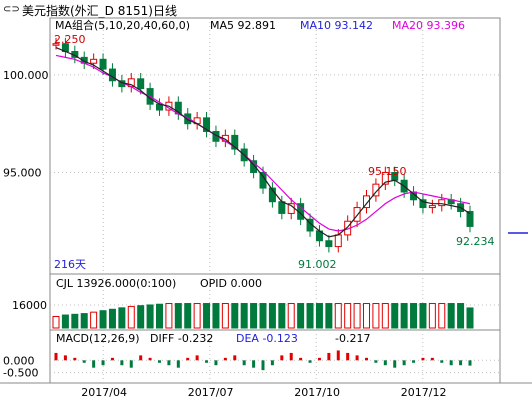 The height and width of the screenshot is (400, 532). Describe the element at coordinates (263, 360) in the screenshot. I see `macd-panel` at that location.